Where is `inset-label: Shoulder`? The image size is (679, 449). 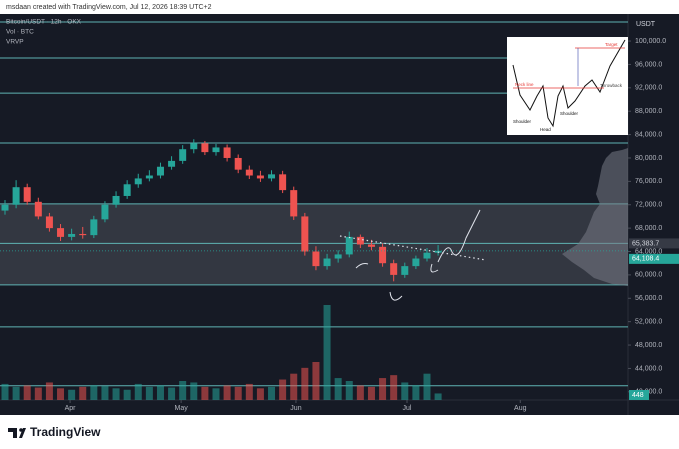
inset-label: Shoulder is located at coordinates (569, 113).